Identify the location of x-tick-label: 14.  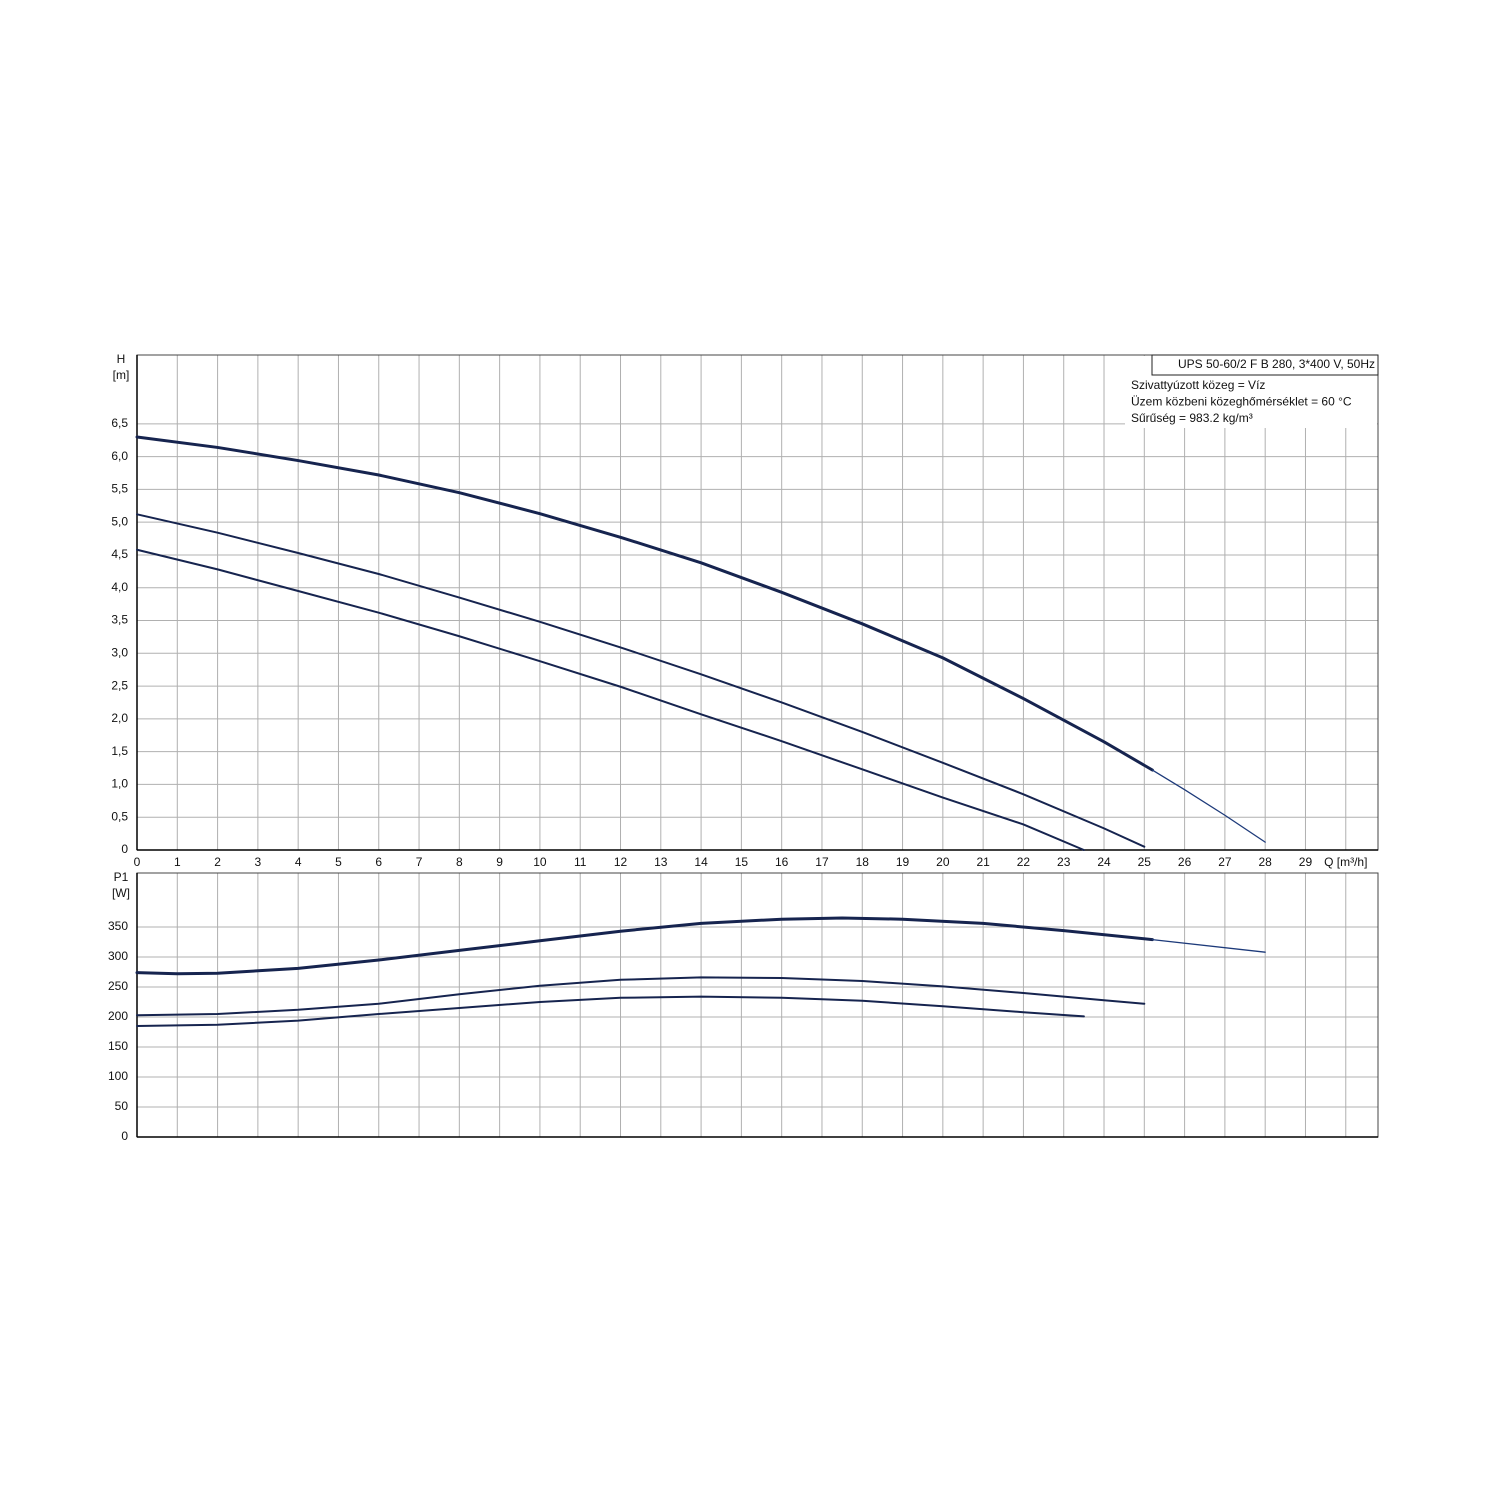
(701, 862).